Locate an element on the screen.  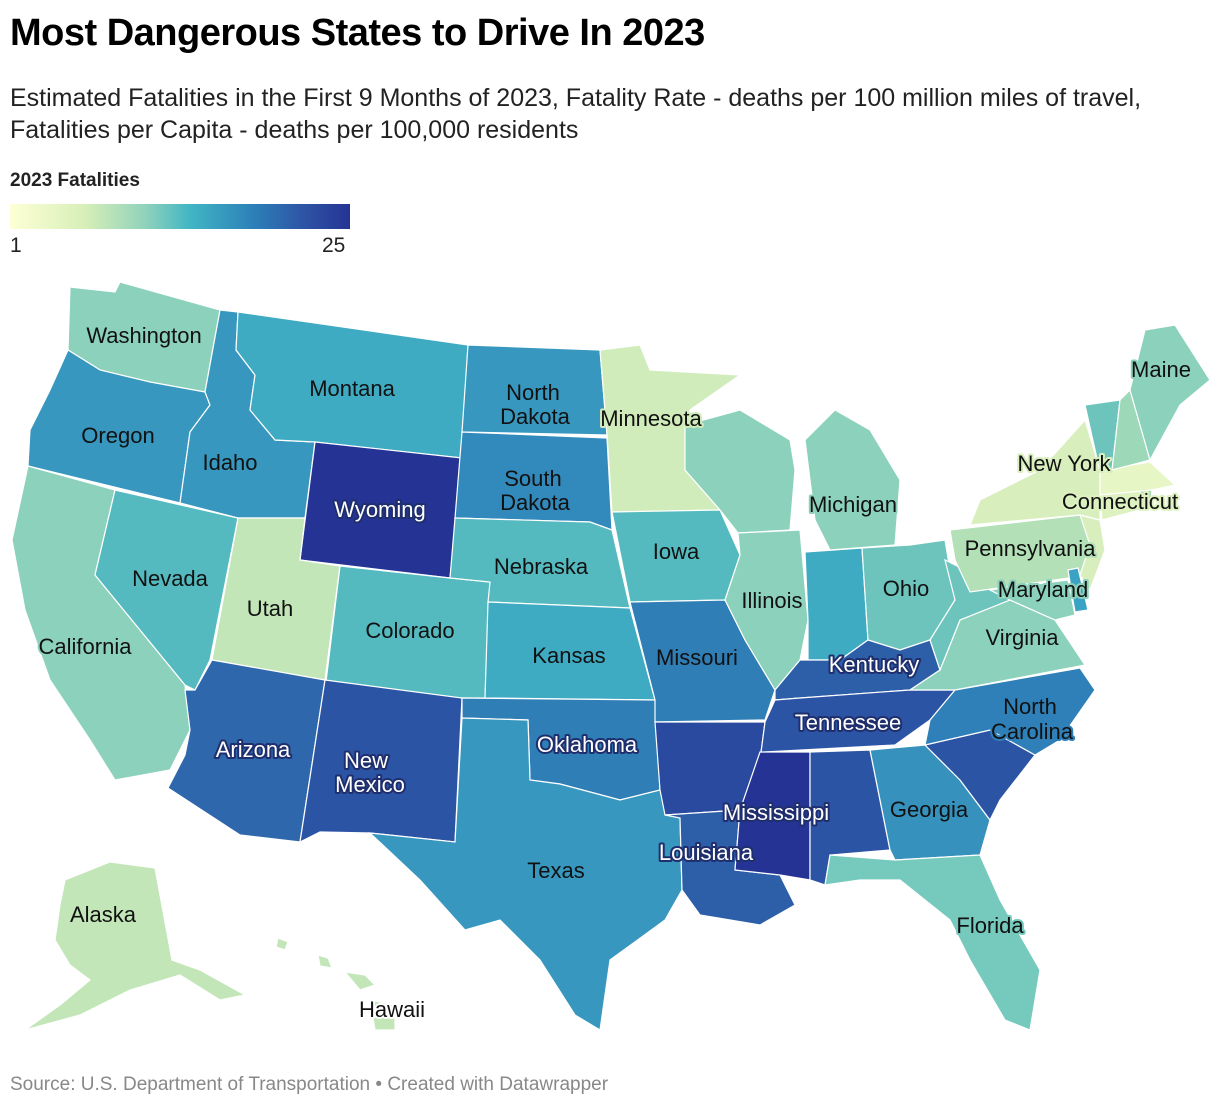
label-maryland: Maryland is located at coordinates (1043, 589).